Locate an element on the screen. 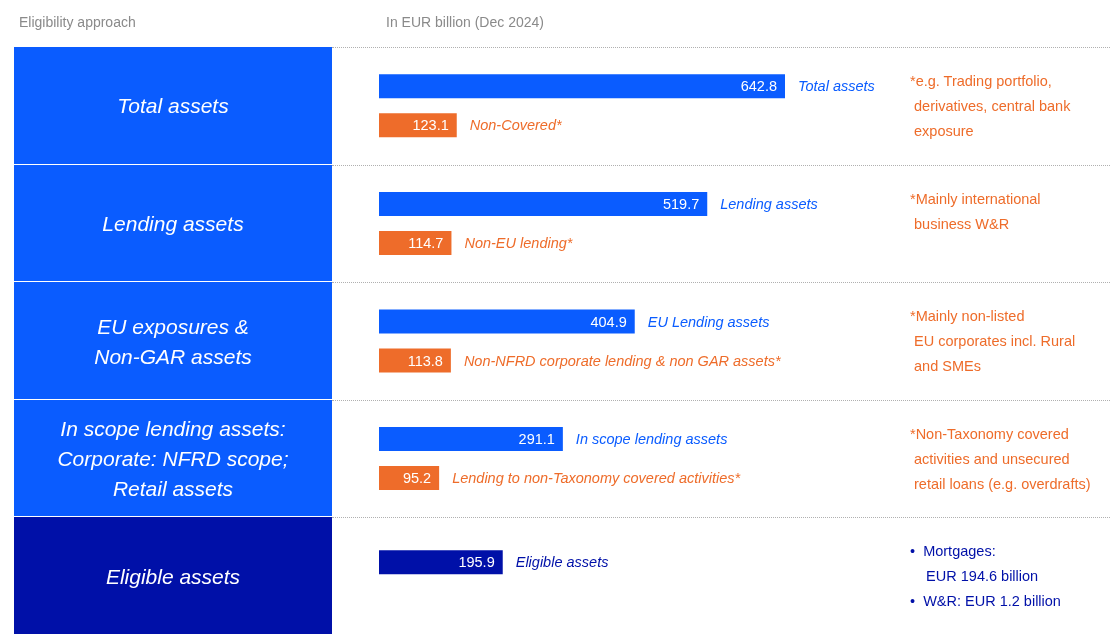 This screenshot has height=635, width=1115. text: *e.g. Trading portfolio, derivatives, central bank exposure is located at coordinates (990, 106).